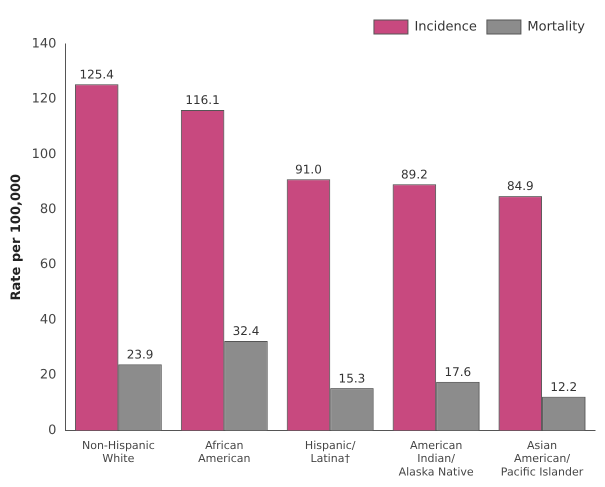 The image size is (605, 487). Describe the element at coordinates (330, 452) in the screenshot. I see `x-tick-label: Hispanic/ Latina†` at that location.